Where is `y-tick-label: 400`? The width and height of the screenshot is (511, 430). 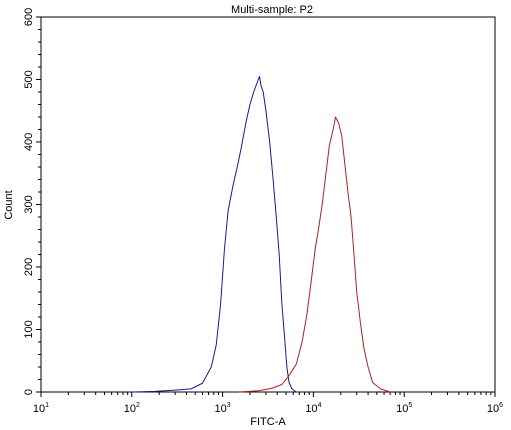 y-tick-label: 400 is located at coordinates (29, 142).